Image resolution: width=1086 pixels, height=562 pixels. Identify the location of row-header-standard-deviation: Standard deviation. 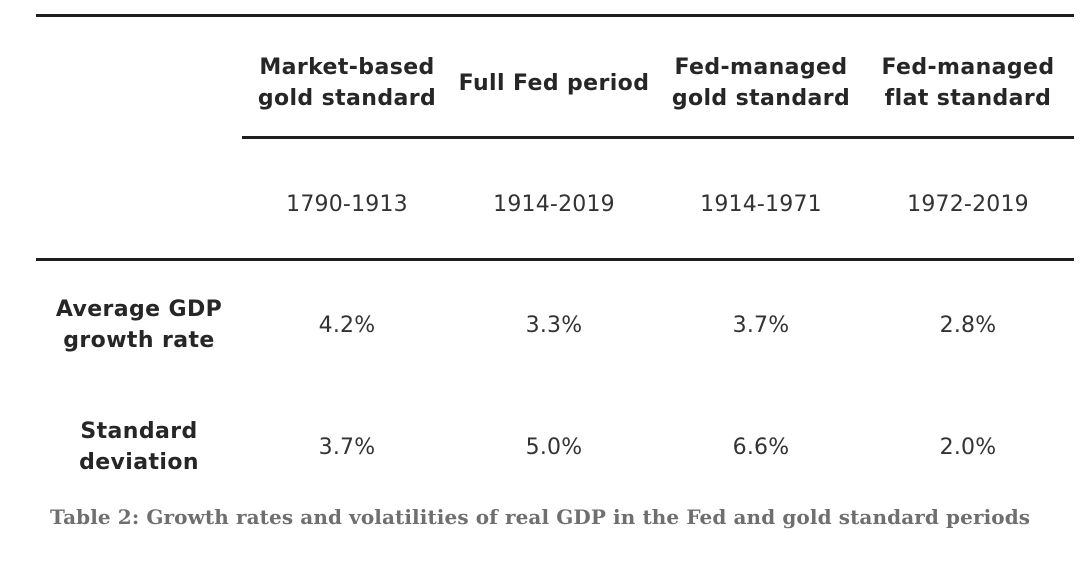
(139, 447).